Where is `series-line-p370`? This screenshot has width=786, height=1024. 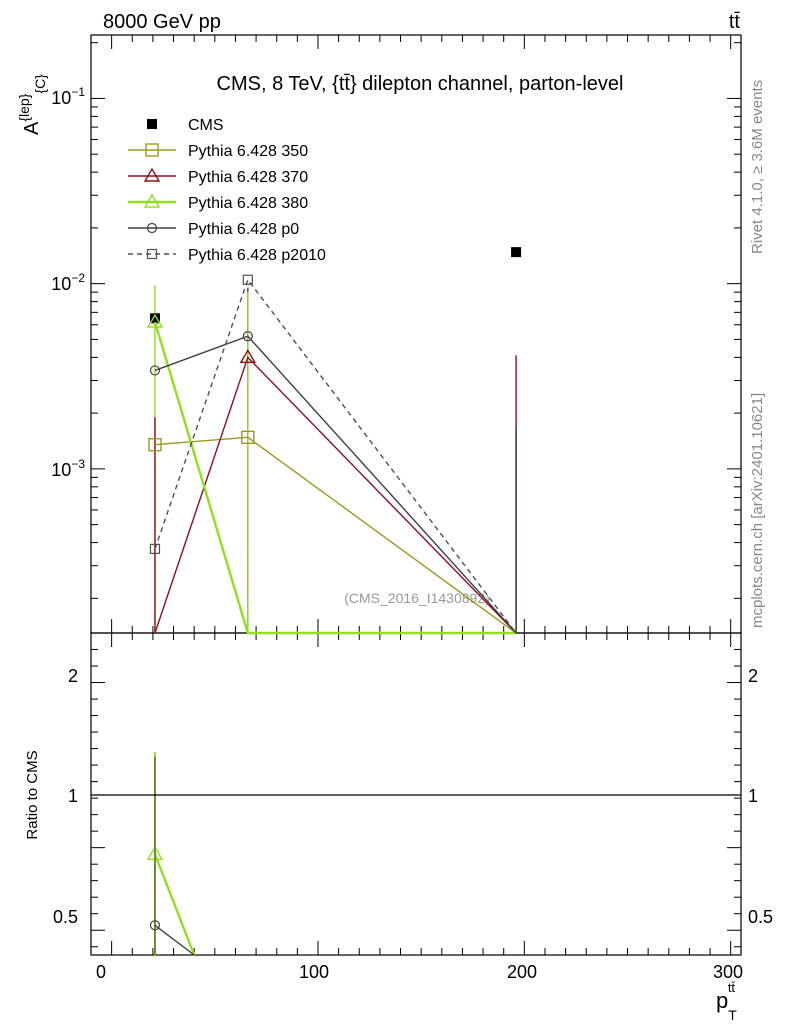
series-line-p370 is located at coordinates (335, 495).